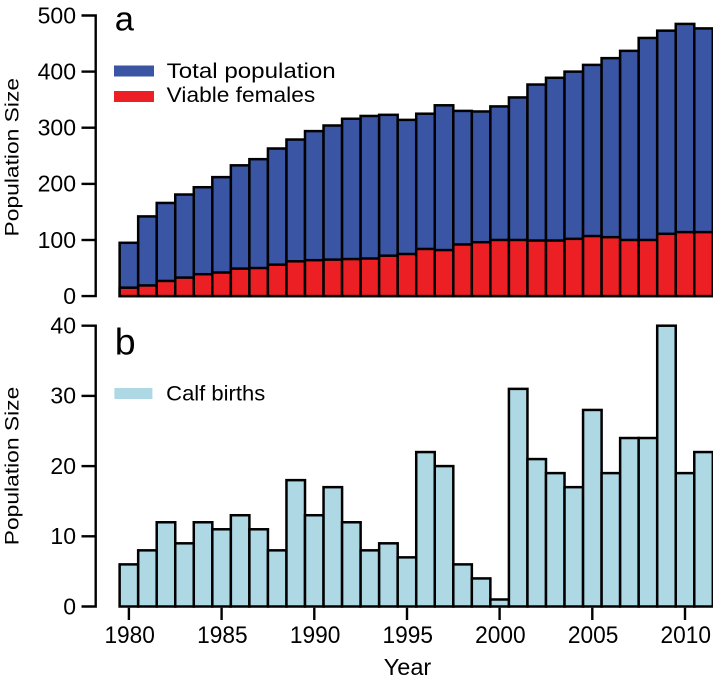 This screenshot has height=686, width=713. I want to click on svg-text: 300, so click(57, 128).